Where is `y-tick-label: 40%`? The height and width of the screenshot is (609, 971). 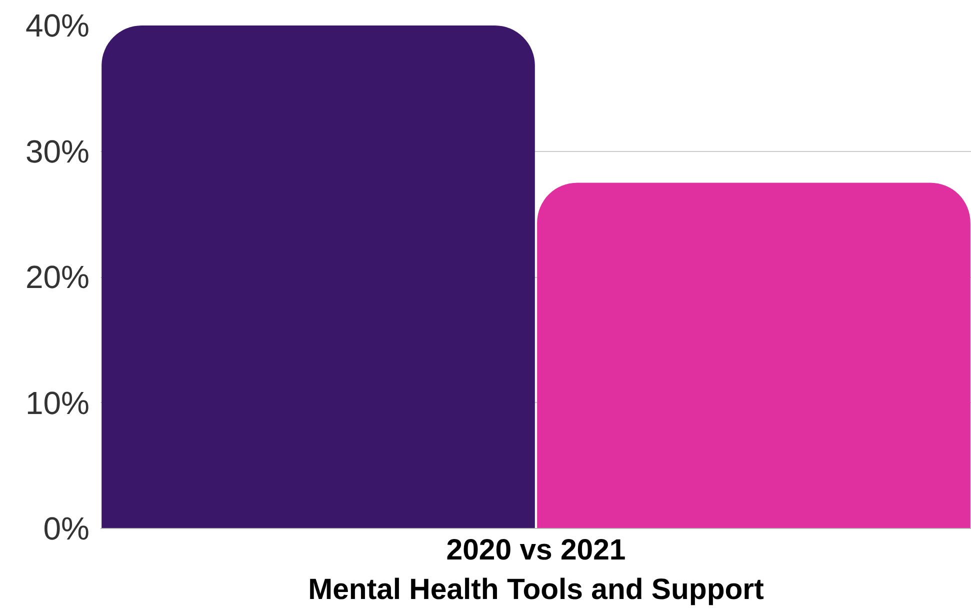 y-tick-label: 40% is located at coordinates (57, 26).